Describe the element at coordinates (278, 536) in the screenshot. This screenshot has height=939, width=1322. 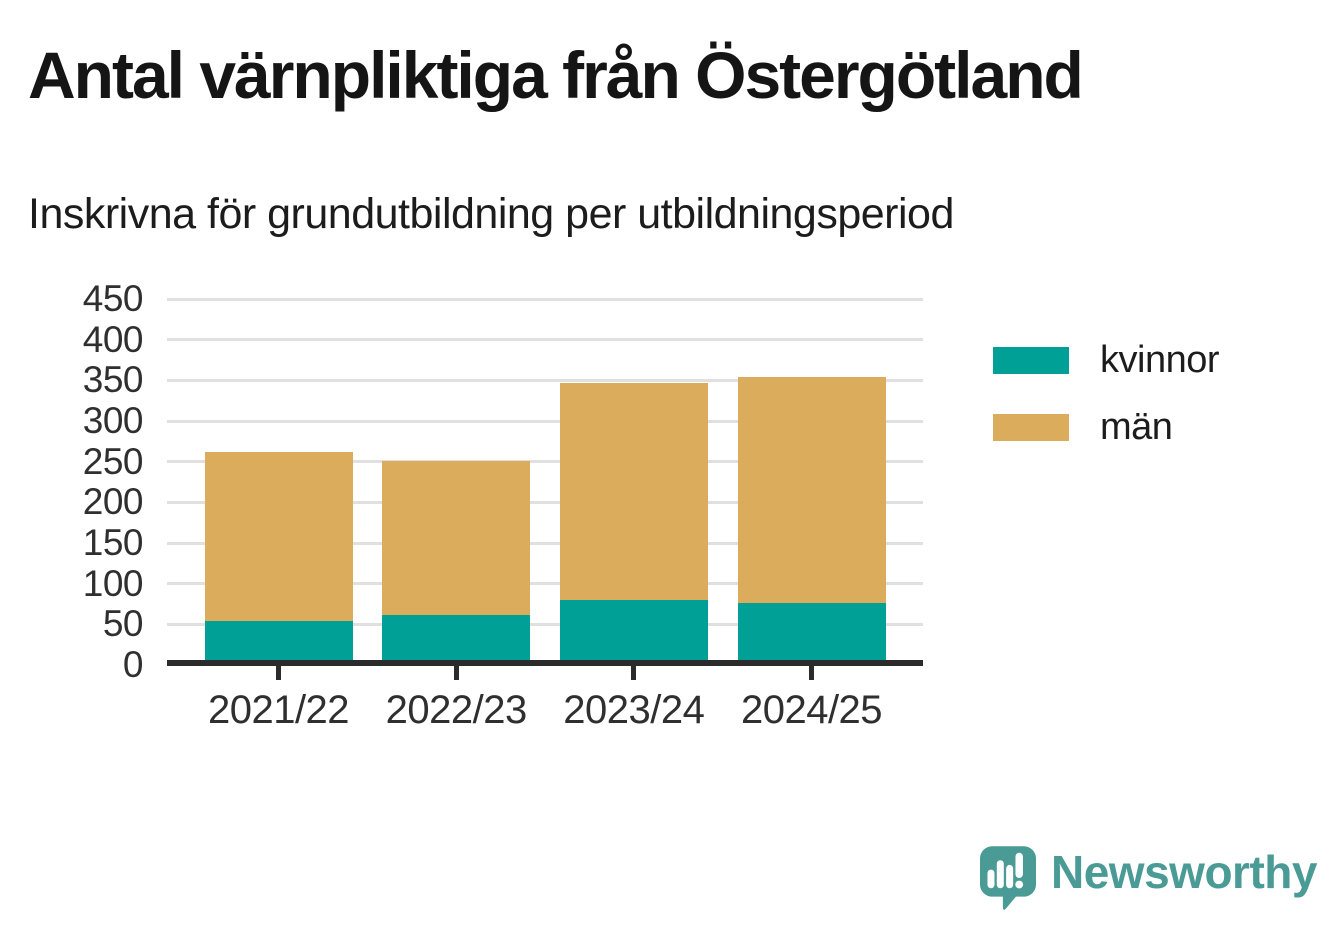
I see `bar-man-2021/22` at that location.